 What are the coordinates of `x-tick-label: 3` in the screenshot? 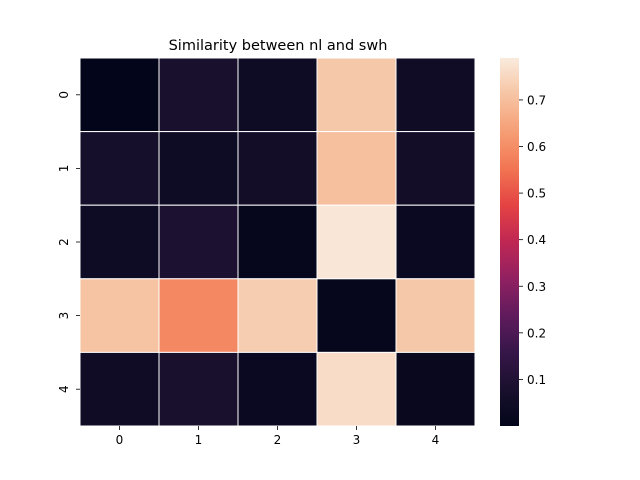 It's located at (357, 440).